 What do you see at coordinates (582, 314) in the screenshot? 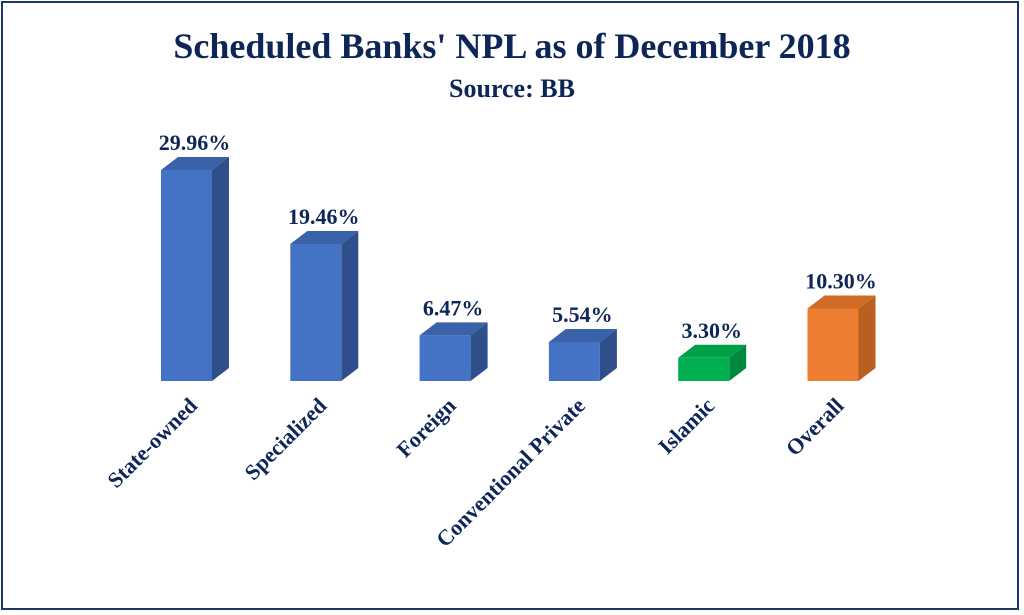
I see `data-label: 5.54%` at bounding box center [582, 314].